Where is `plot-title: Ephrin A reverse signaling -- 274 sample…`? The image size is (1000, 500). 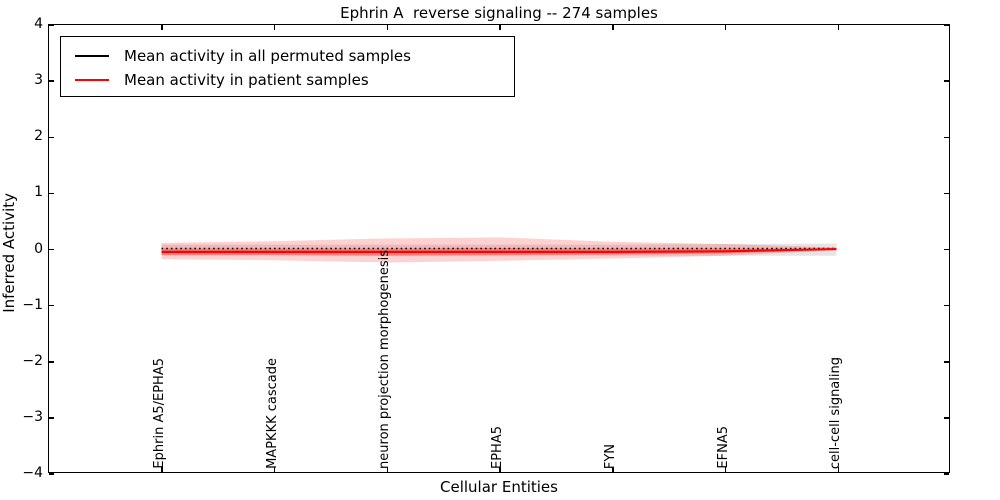 plot-title: Ephrin A reverse signaling -- 274 sample… is located at coordinates (499, 13).